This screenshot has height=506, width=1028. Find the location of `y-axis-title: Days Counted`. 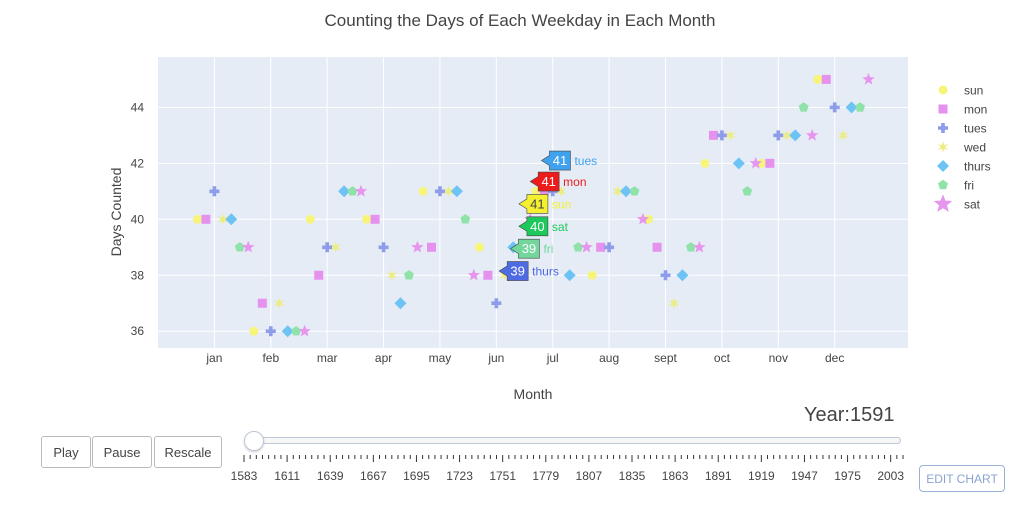

y-axis-title: Days Counted is located at coordinates (116, 212).